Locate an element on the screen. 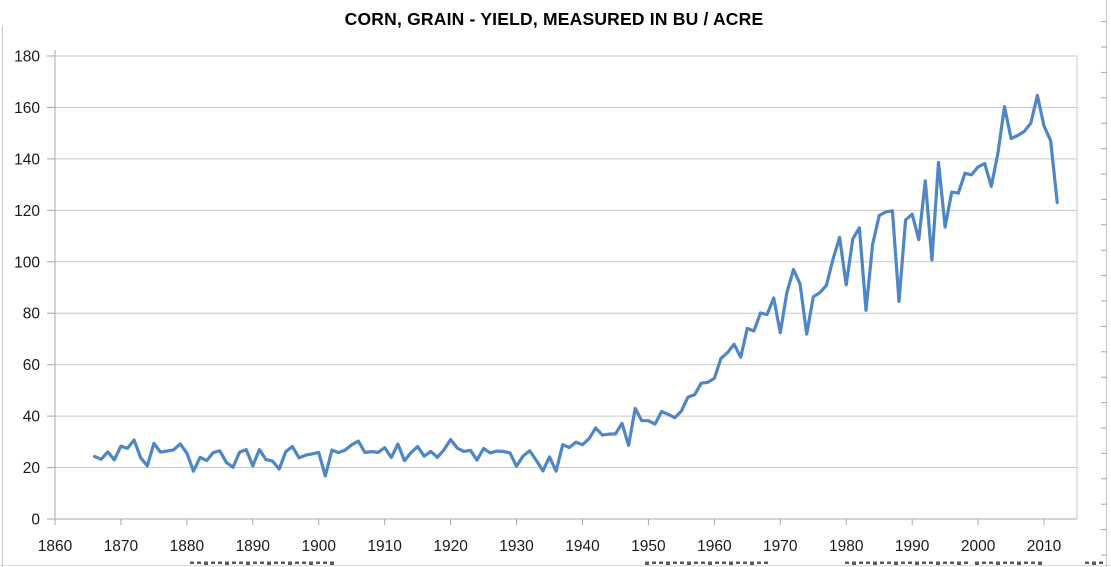 This screenshot has width=1111, height=567. x-tick-label: 1900 is located at coordinates (318, 546).